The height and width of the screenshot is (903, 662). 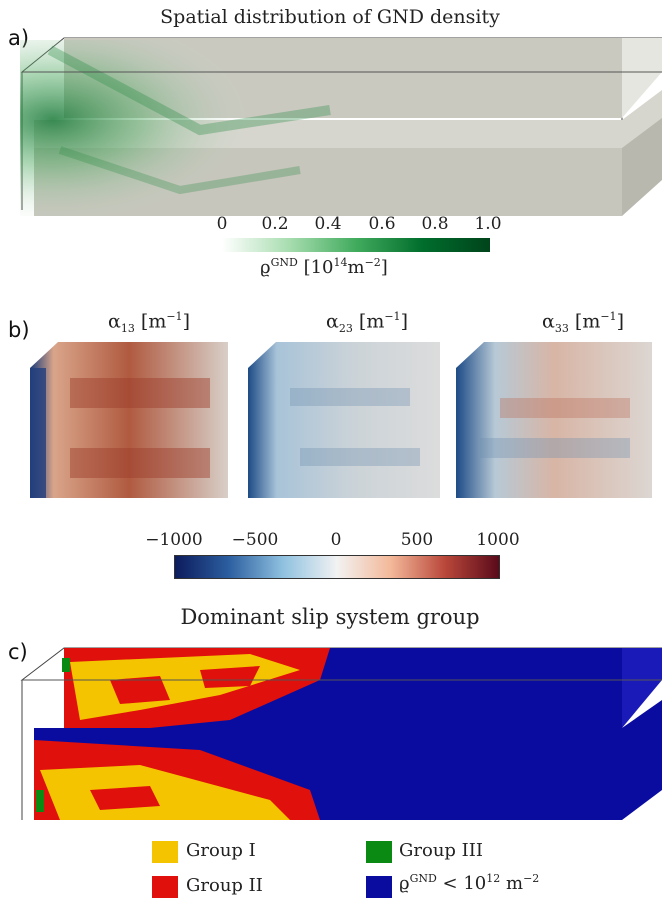 What do you see at coordinates (149, 323) in the screenshot?
I see `alpha-13-title: α13 [m−1]` at bounding box center [149, 323].